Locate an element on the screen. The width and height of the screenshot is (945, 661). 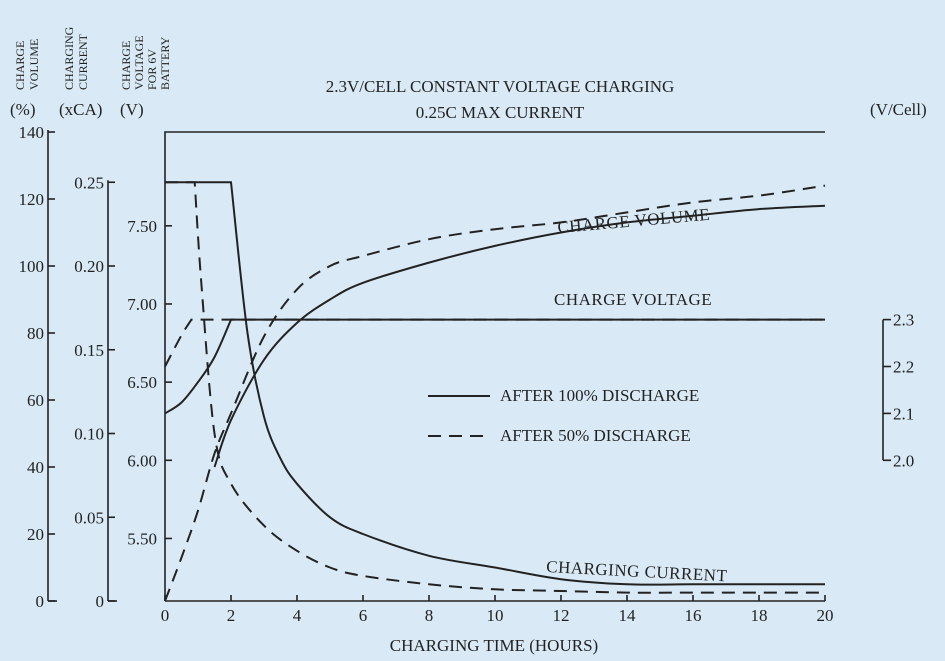
volume-header-line-2: VOLUME is located at coordinates (34, 64).